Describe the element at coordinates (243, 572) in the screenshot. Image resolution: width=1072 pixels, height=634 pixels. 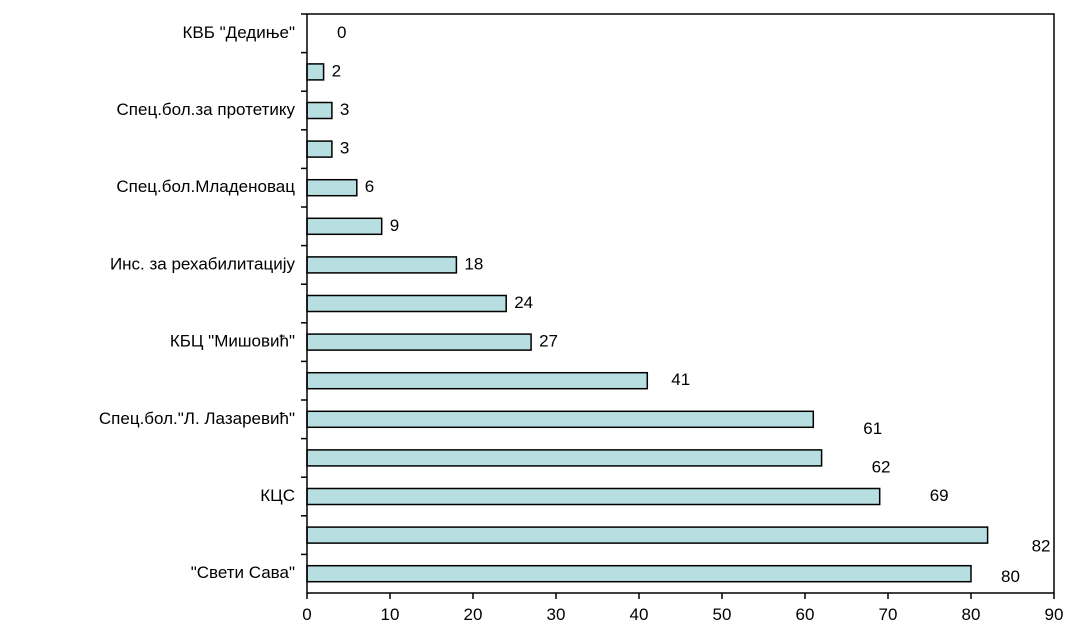
I see `category-label: "Свети Сава"` at that location.